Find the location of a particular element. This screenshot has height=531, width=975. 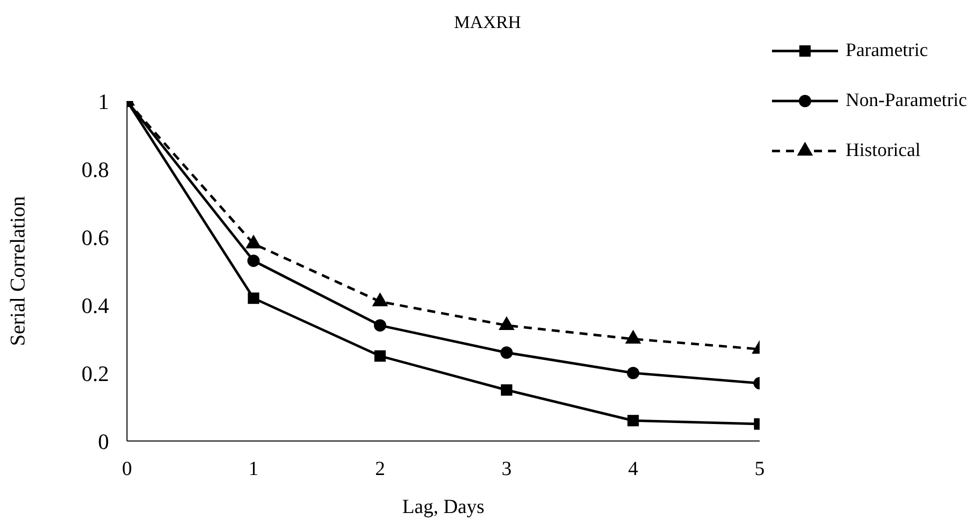

y-tick-label: 1 is located at coordinates (103, 101).